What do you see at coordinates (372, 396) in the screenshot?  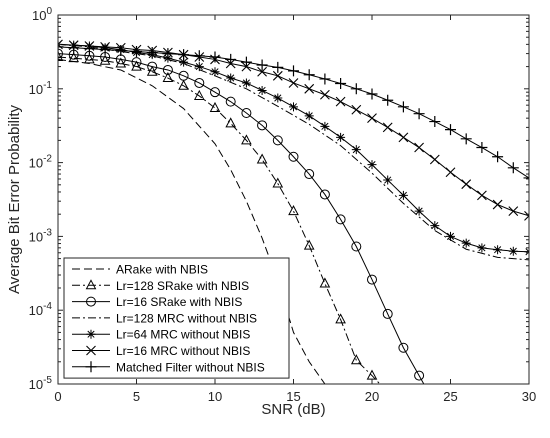 I see `x-tick-label: 20` at bounding box center [372, 396].